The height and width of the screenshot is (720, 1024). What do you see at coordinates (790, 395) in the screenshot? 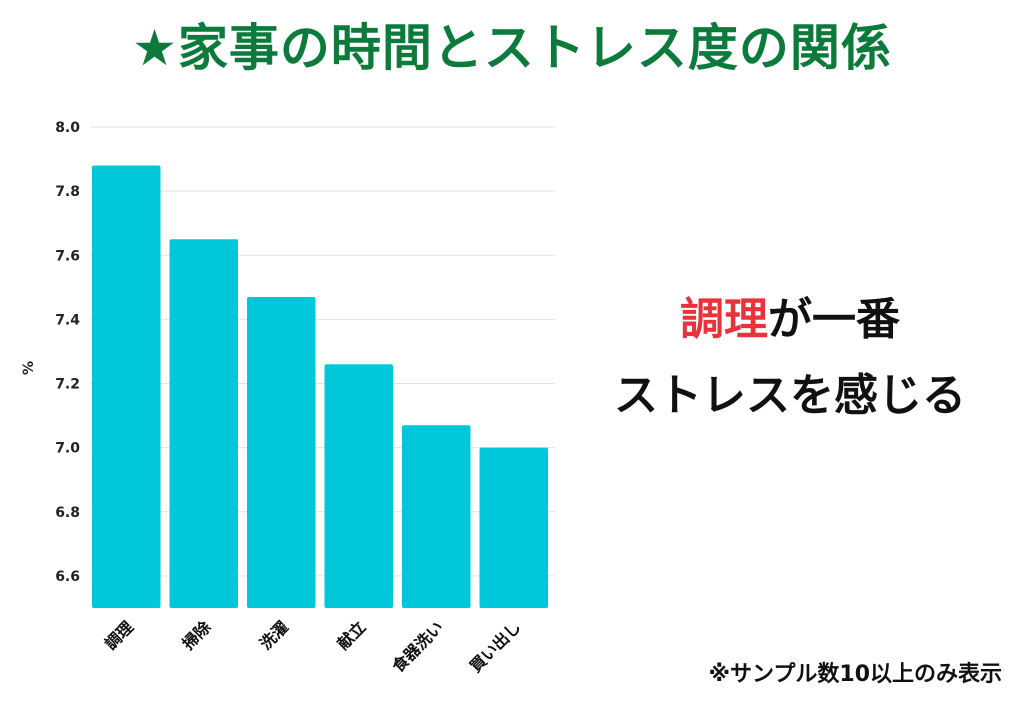
I see `callout-line2: ストレスを感じる` at bounding box center [790, 395].